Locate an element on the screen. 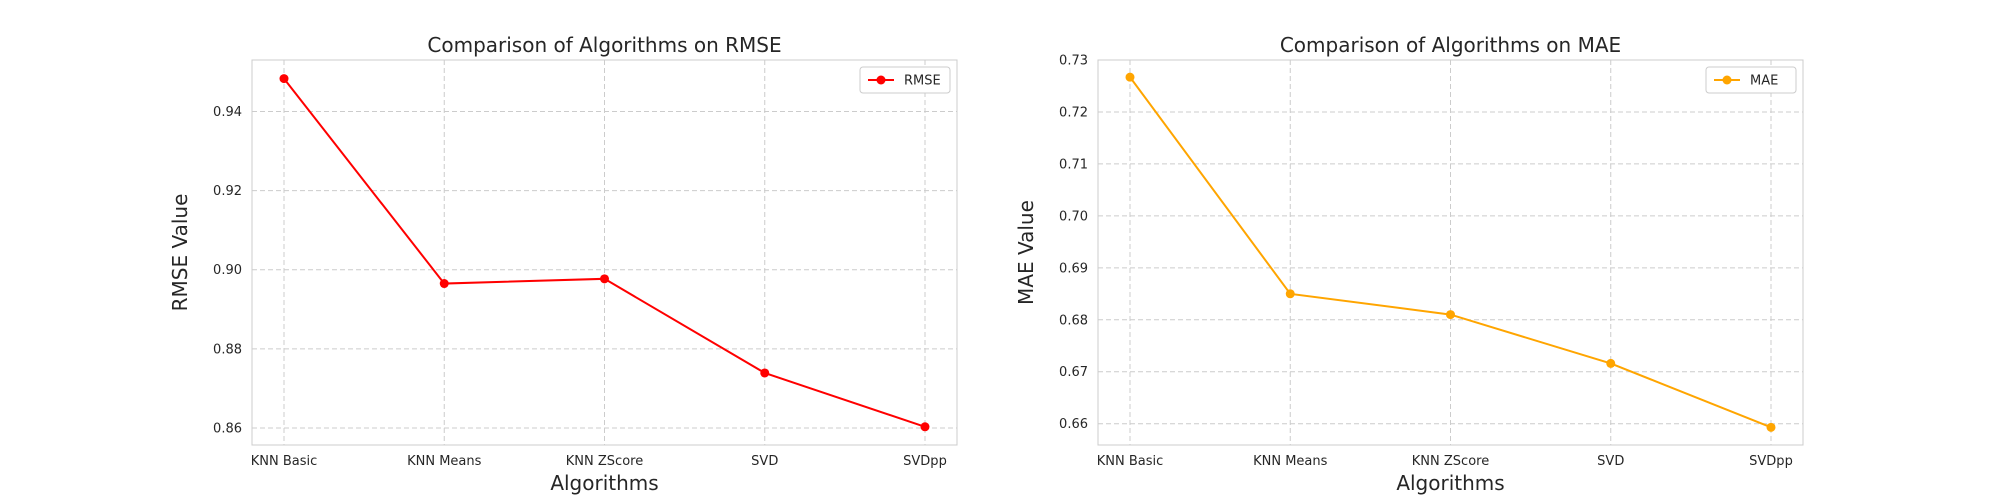 The height and width of the screenshot is (500, 2000). y-tick-label: 0.92 is located at coordinates (227, 191).